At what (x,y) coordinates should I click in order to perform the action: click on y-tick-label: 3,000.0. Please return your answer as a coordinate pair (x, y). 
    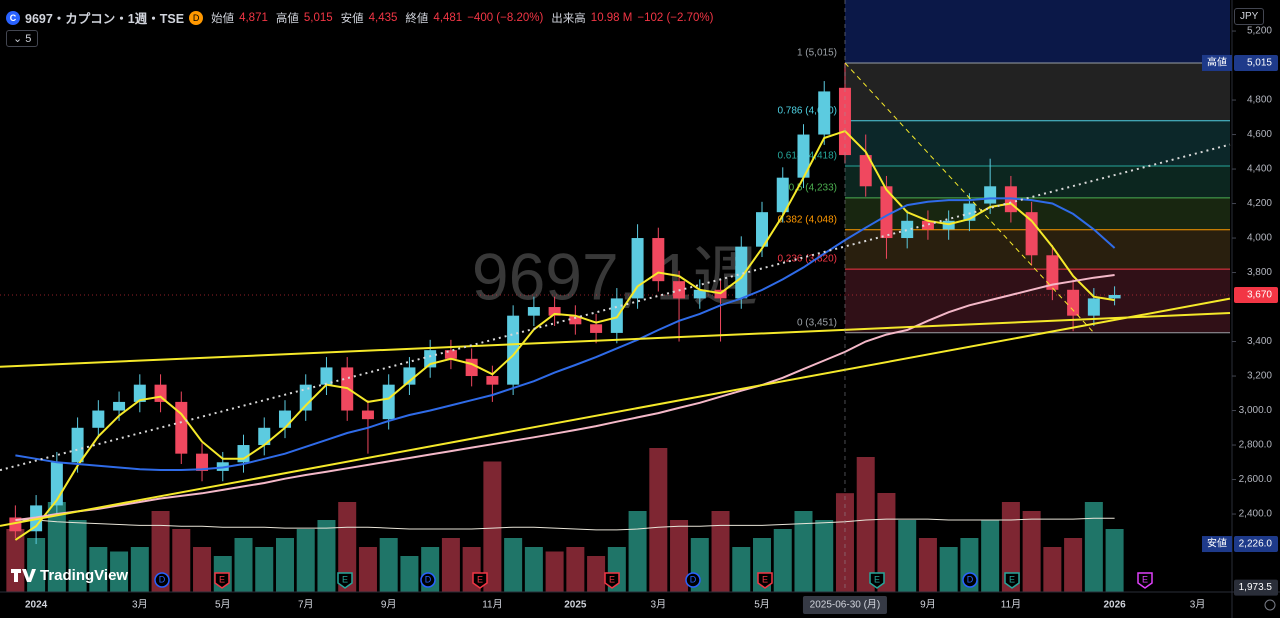
    Looking at the image, I should click on (1256, 410).